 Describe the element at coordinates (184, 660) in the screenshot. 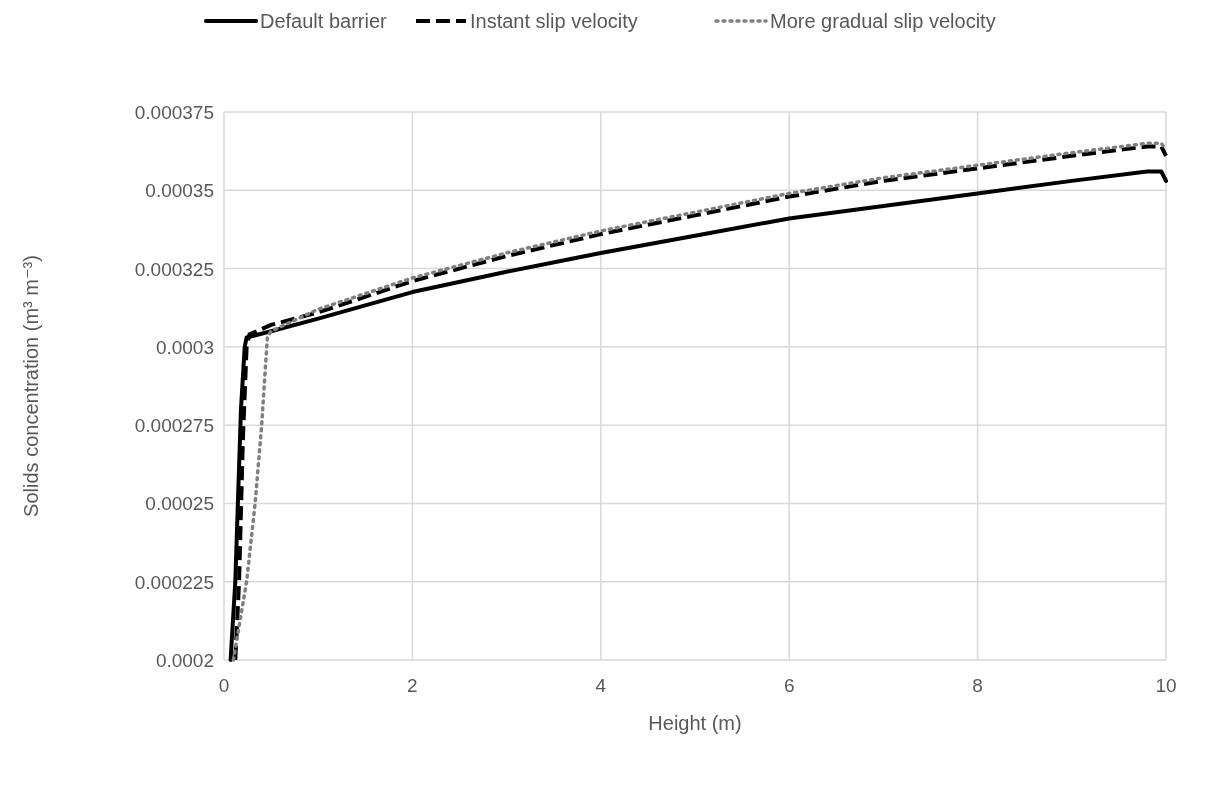

I see `y-tick-label: 0.0002` at that location.